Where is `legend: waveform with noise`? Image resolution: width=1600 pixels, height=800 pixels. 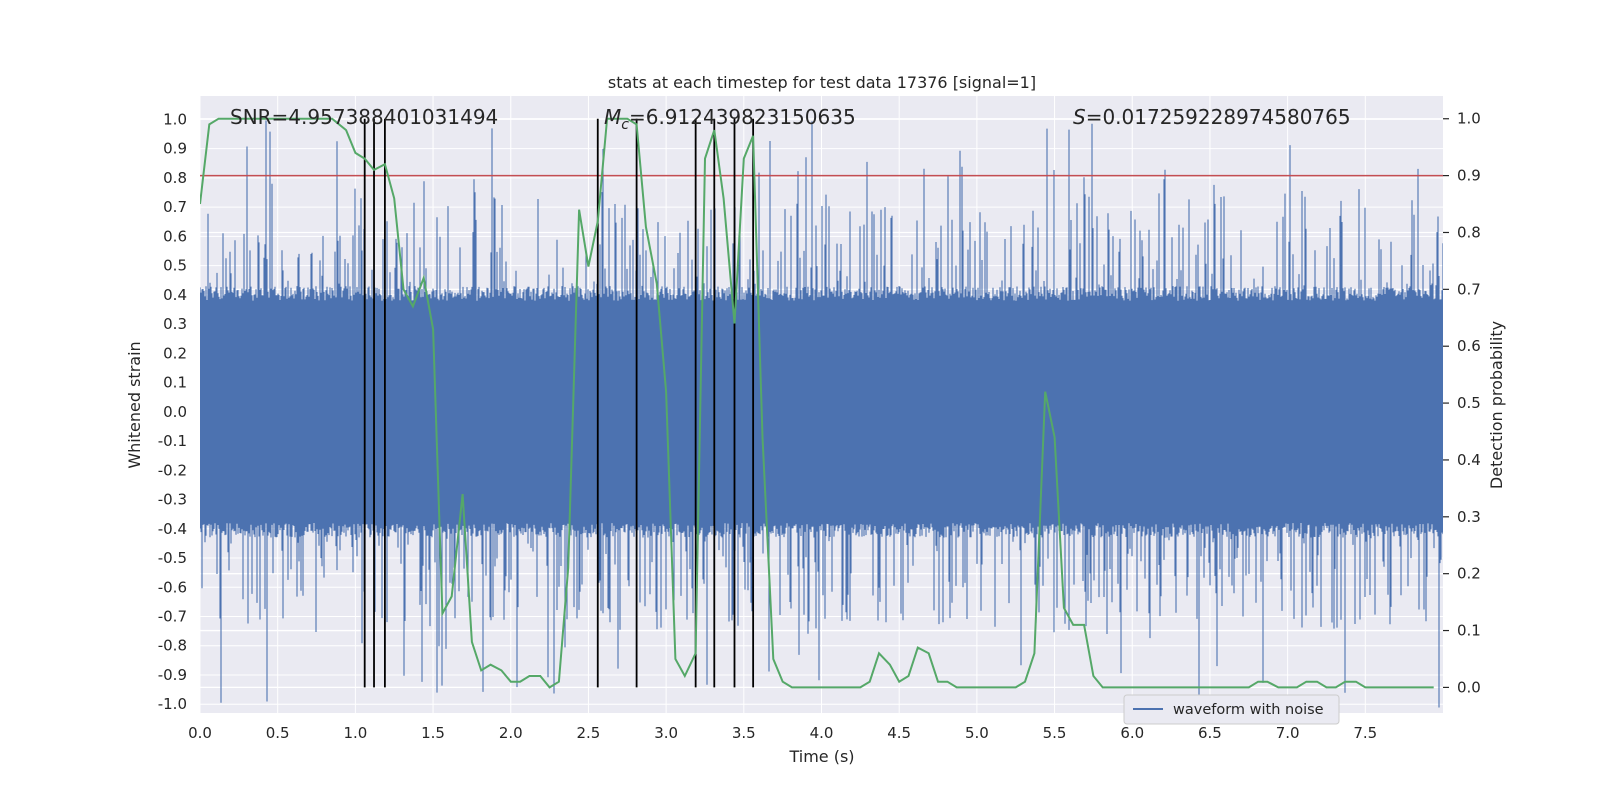
legend: waveform with noise is located at coordinates (1231, 709).